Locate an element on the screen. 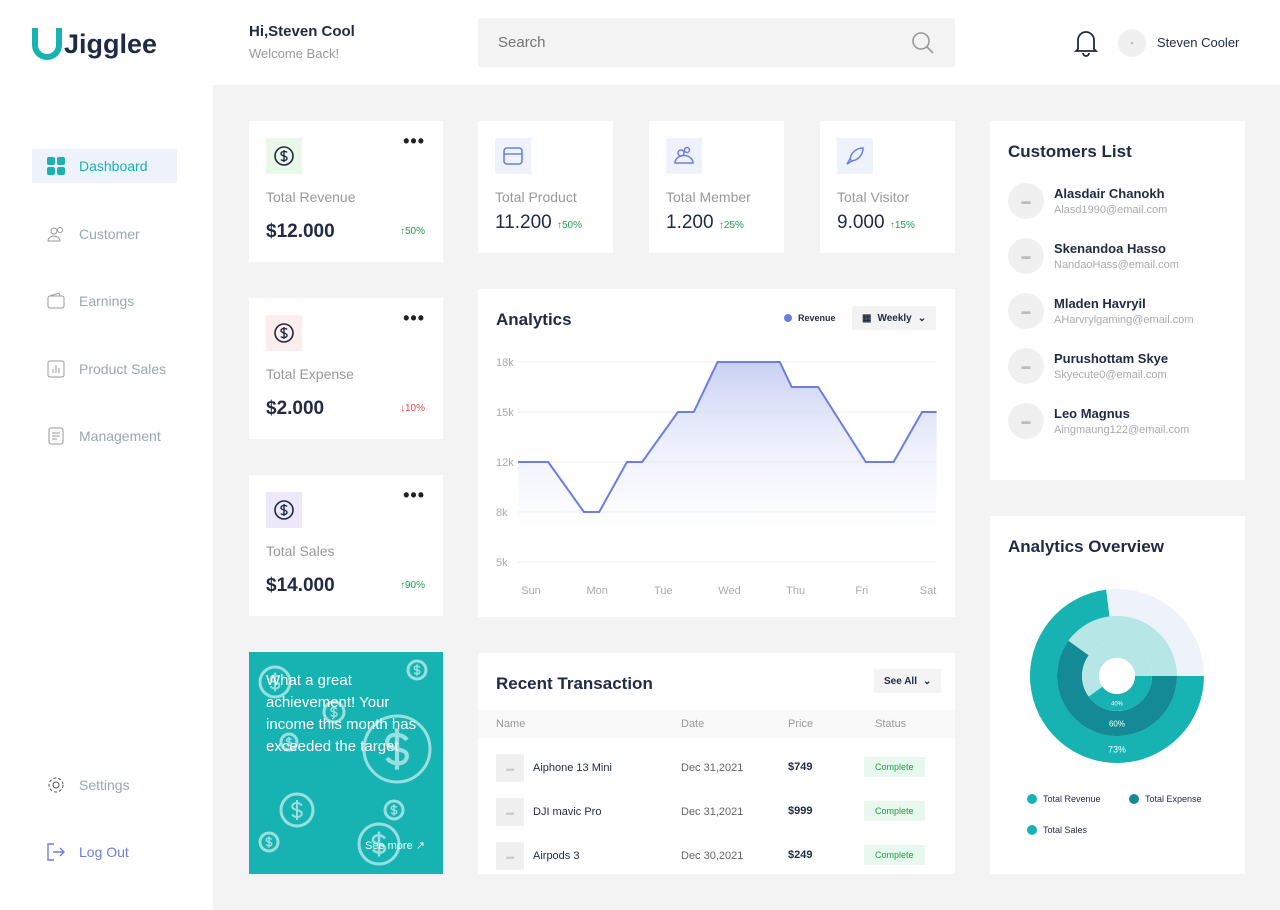  list-item: ▬ Alasdair Chanokh Alasd1990@email.com is located at coordinates (1087, 201).